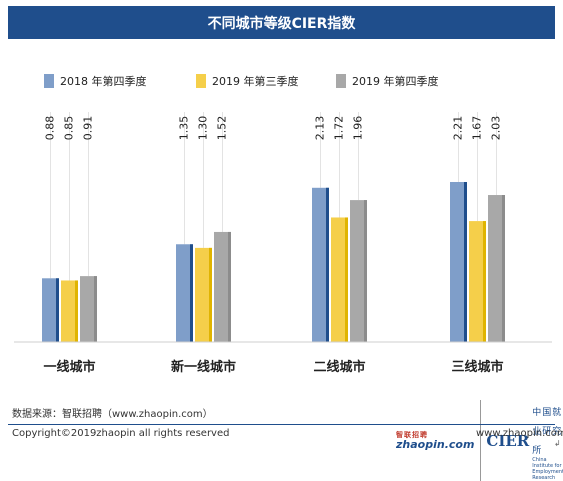 The height and width of the screenshot is (481, 563). What do you see at coordinates (112, 414) in the screenshot?
I see `data-source: 数据来源：智联招聘（www.zhaopin.com）` at bounding box center [112, 414].